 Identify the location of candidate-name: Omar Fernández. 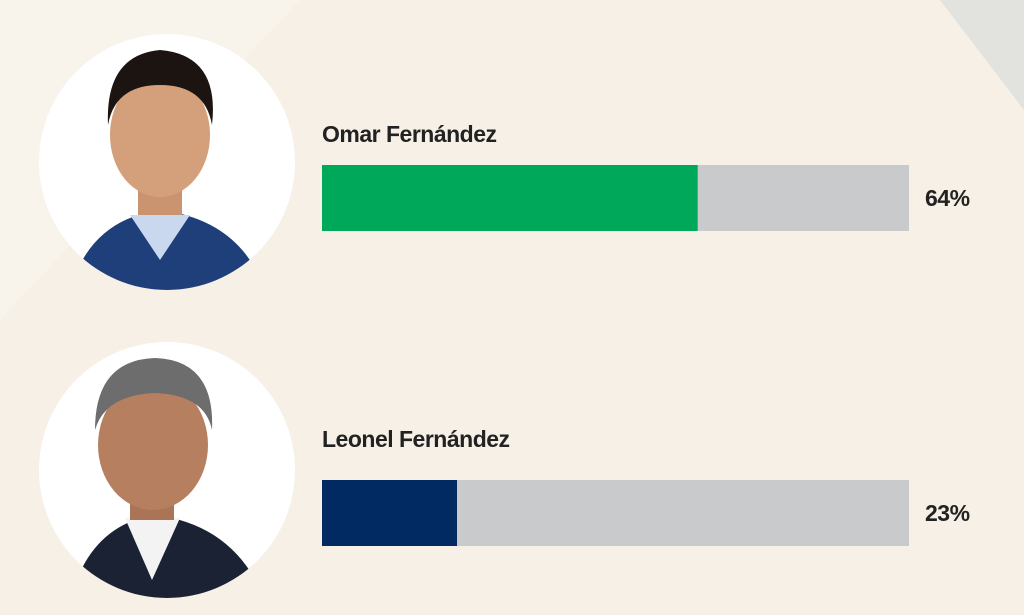
(409, 134).